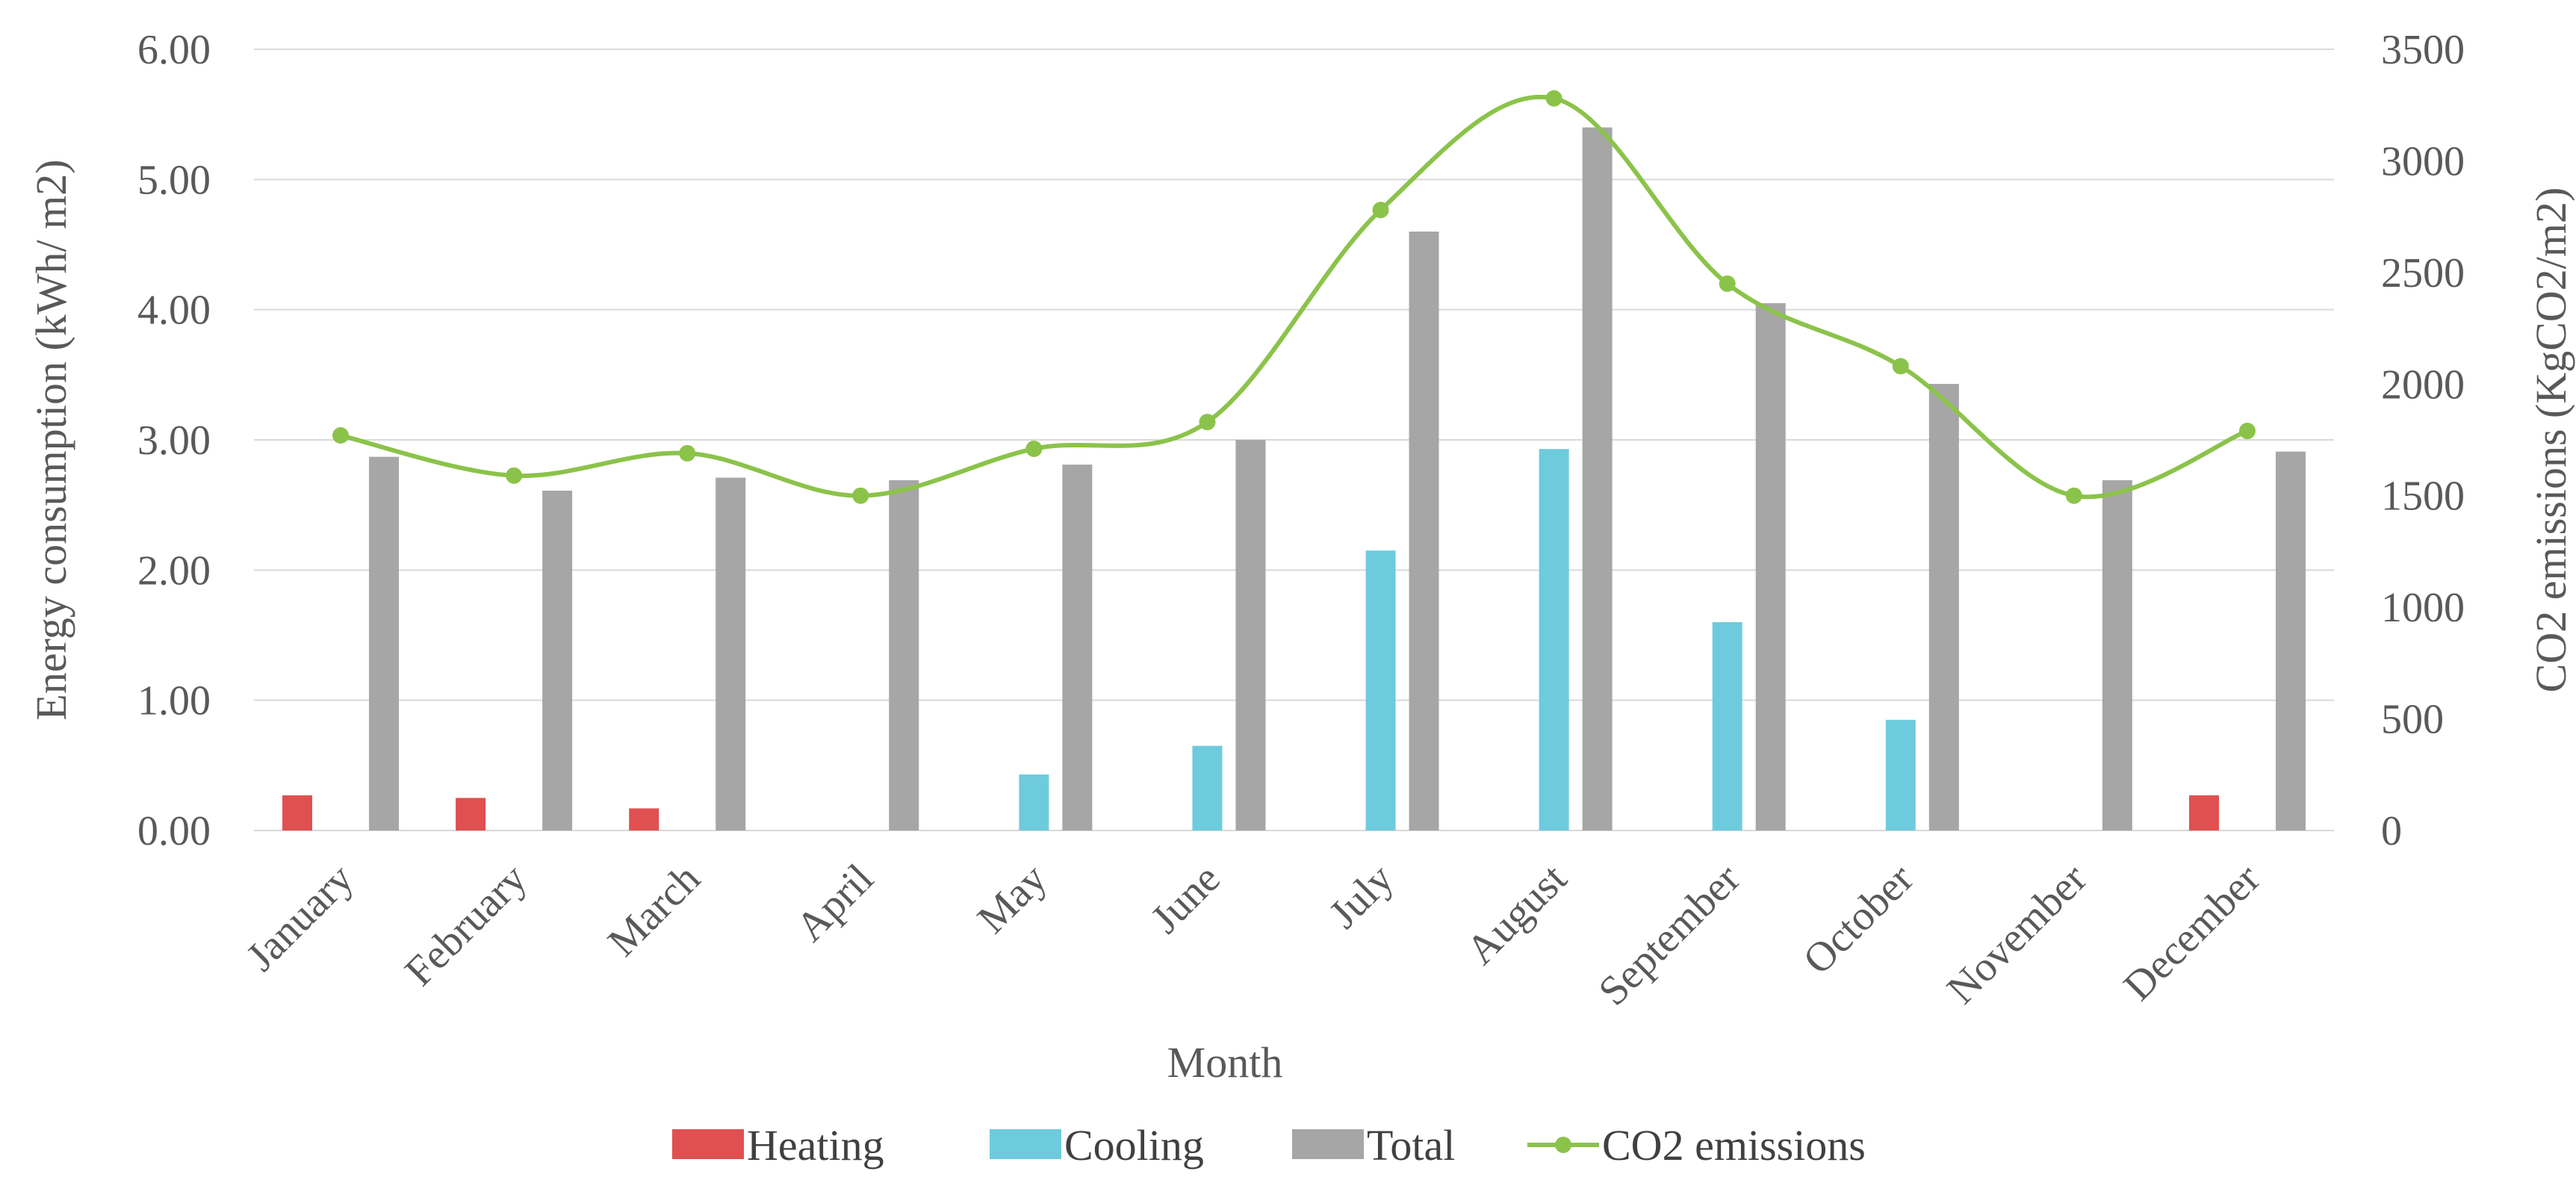 This screenshot has height=1183, width=2576. What do you see at coordinates (2423, 496) in the screenshot?
I see `y-right-tick-label: 1500` at bounding box center [2423, 496].